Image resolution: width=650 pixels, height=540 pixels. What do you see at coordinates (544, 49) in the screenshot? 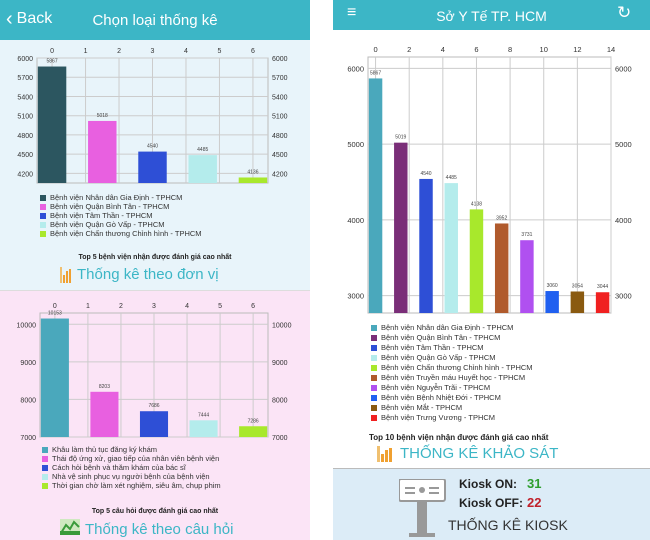
I see `x-tick-label: 10` at bounding box center [544, 49].